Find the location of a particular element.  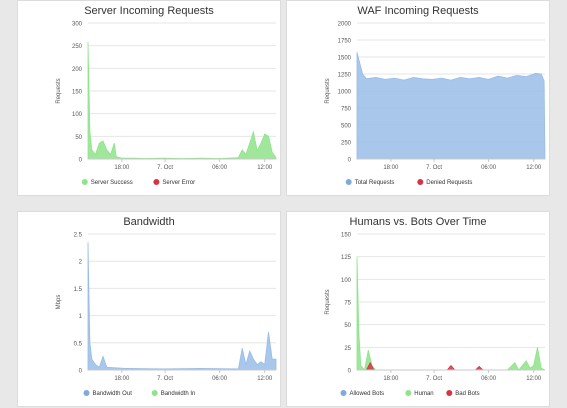

legend: Allowed Bots Human Bad Bots is located at coordinates (410, 393).